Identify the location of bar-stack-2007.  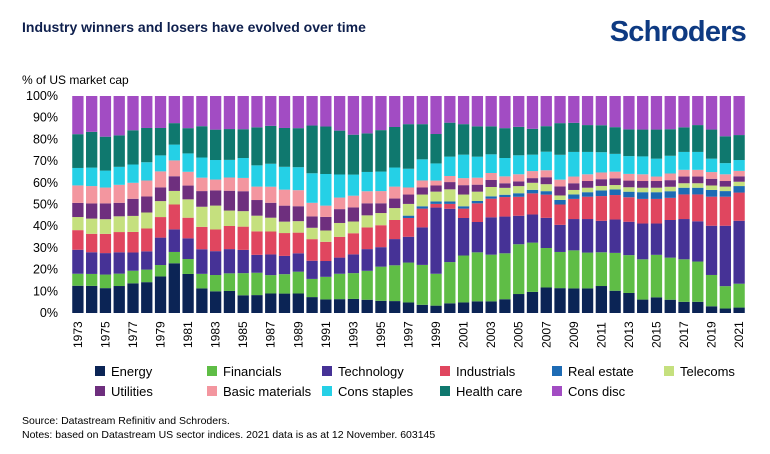
(546, 204).